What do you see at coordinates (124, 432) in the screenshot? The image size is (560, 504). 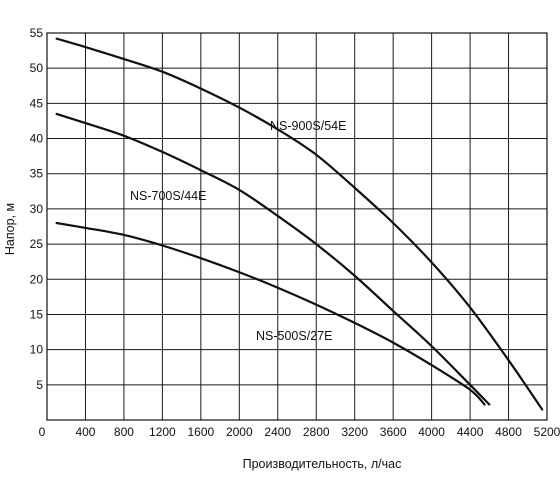 I see `x-tick-label: 800` at bounding box center [124, 432].